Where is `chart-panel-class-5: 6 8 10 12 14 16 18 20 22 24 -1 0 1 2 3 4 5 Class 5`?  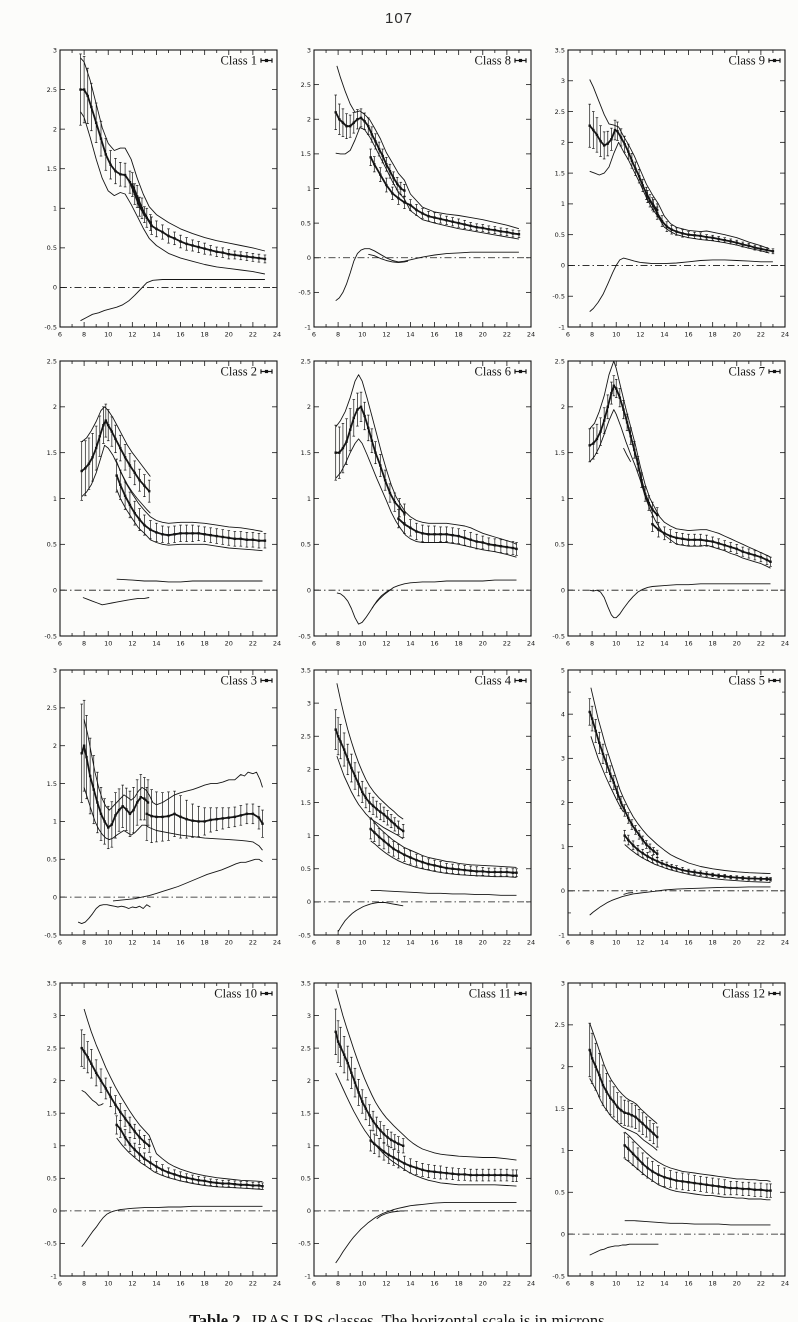 chart-panel-class-5: 6 8 10 12 14 16 18 20 22 24 -1 0 1 2 3 4 5 Class 5 is located at coordinates (665, 812).